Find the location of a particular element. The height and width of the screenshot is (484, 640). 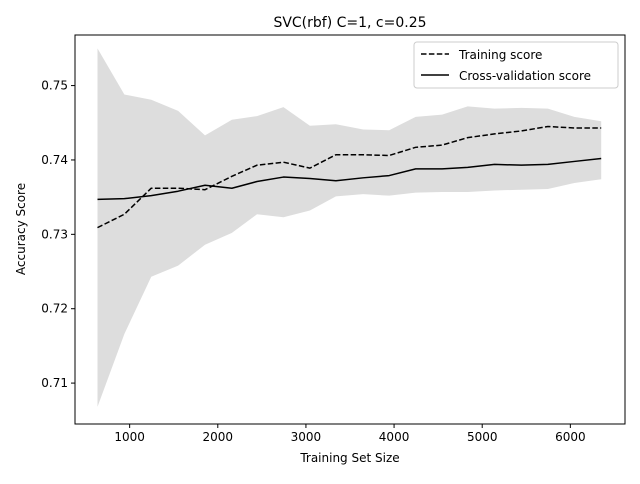

x-tick-label: 2000 is located at coordinates (218, 437).